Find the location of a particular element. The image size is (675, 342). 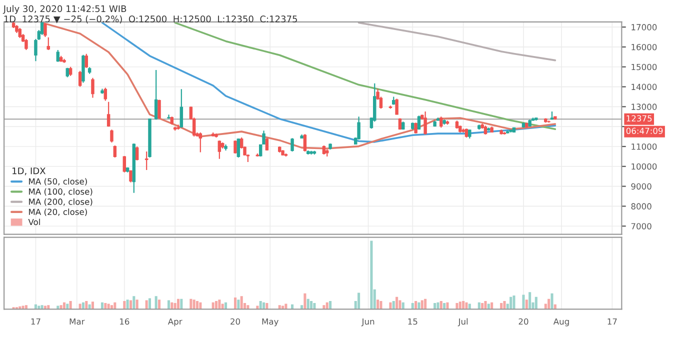

annotation: 1D 12375 ▼ −25 (−0.2%) O:12500 H:12500 L:12350 C:12375 is located at coordinates (150, 19).